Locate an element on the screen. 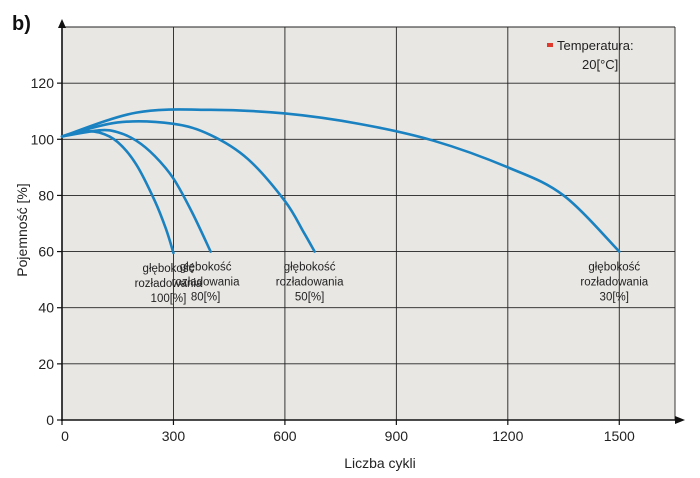 The image size is (700, 478). y-tick-label: 100 is located at coordinates (43, 139).